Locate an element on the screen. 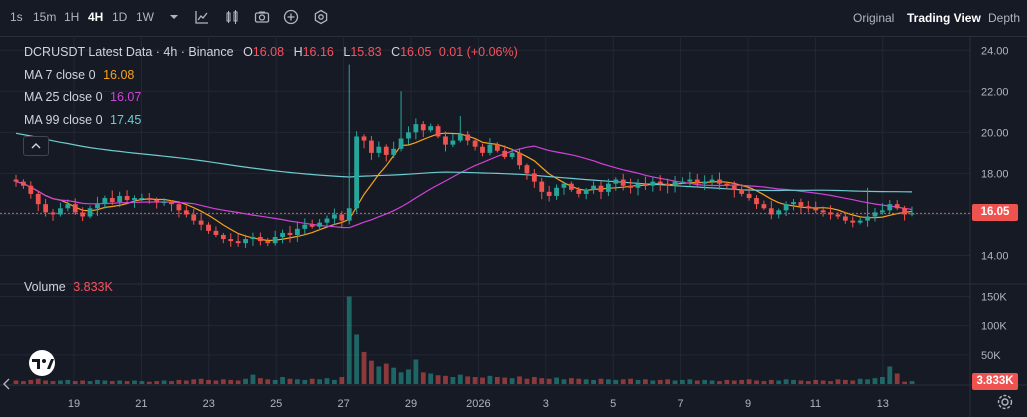  interval-1h: 1H is located at coordinates (72, 17).